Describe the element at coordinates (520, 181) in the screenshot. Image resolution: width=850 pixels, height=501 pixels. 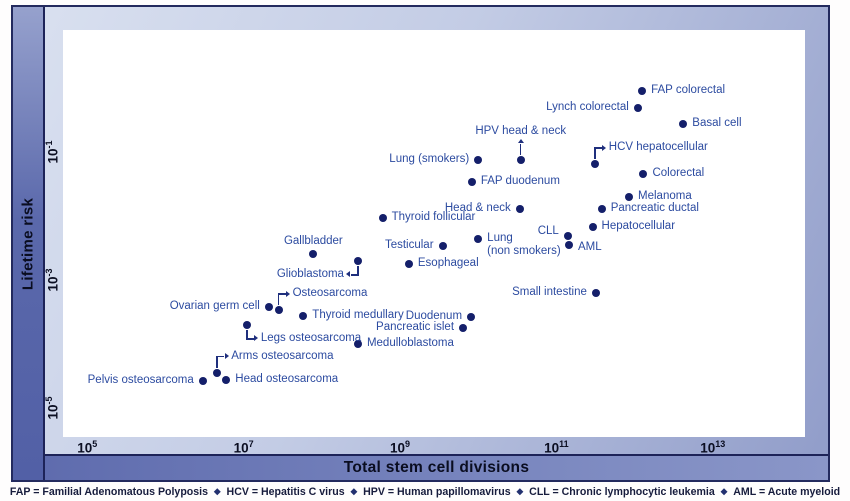
I see `point-label-fap-duodenum: FAP duodenum` at that location.